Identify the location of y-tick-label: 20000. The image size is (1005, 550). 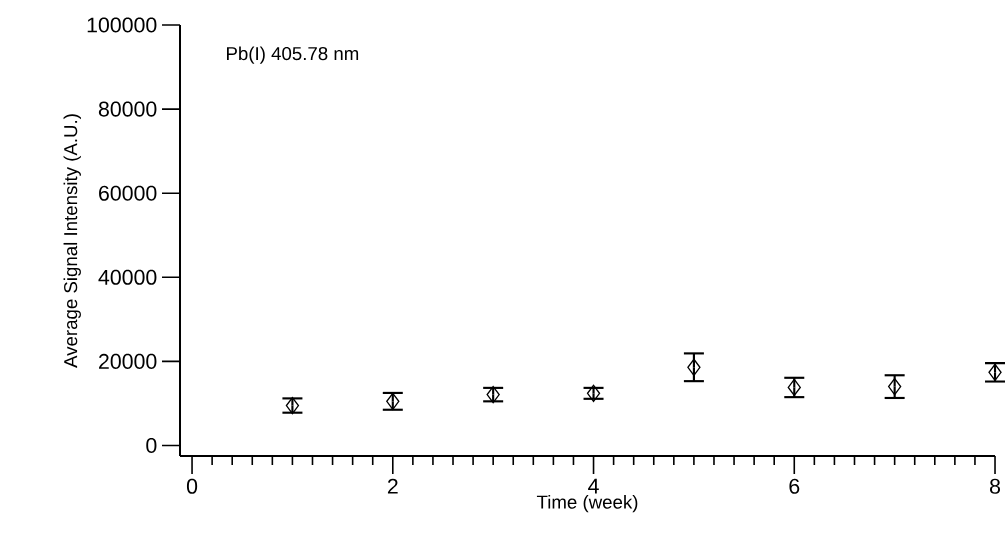
(128, 361).